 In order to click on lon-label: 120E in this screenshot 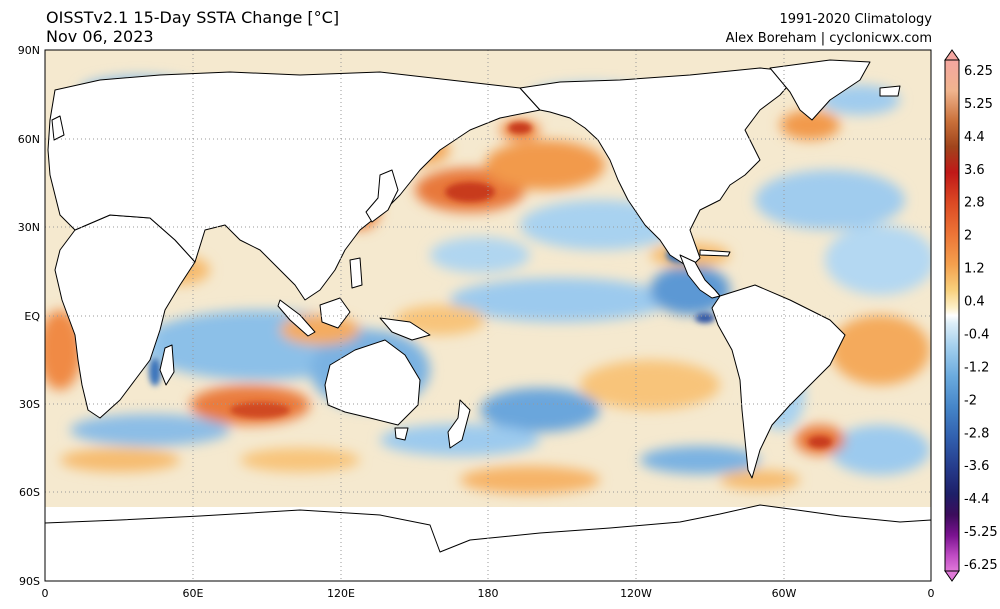, I will do `click(341, 593)`.